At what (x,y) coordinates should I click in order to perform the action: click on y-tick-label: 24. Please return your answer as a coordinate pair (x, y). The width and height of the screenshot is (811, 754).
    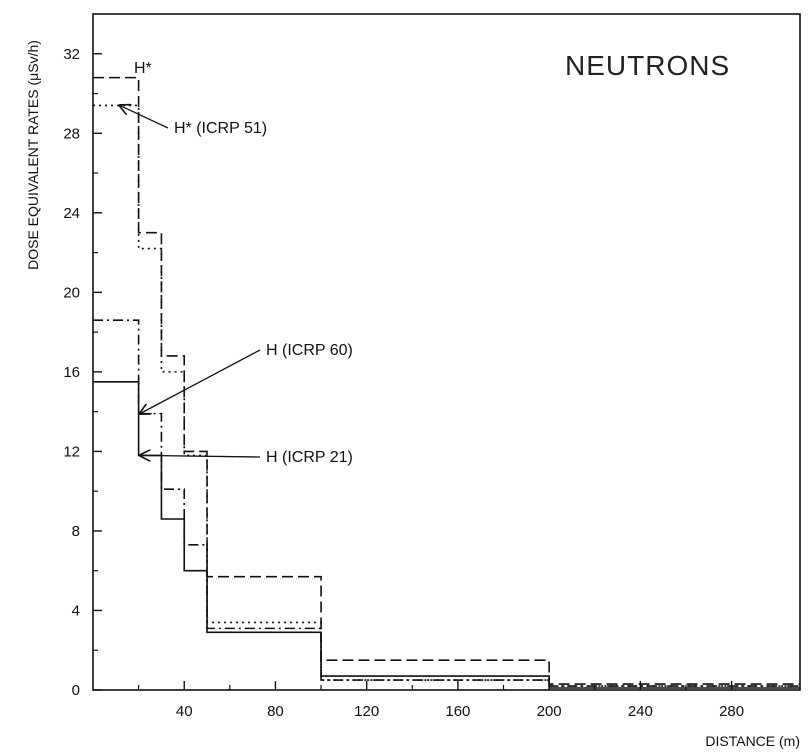
    Looking at the image, I should click on (71, 213).